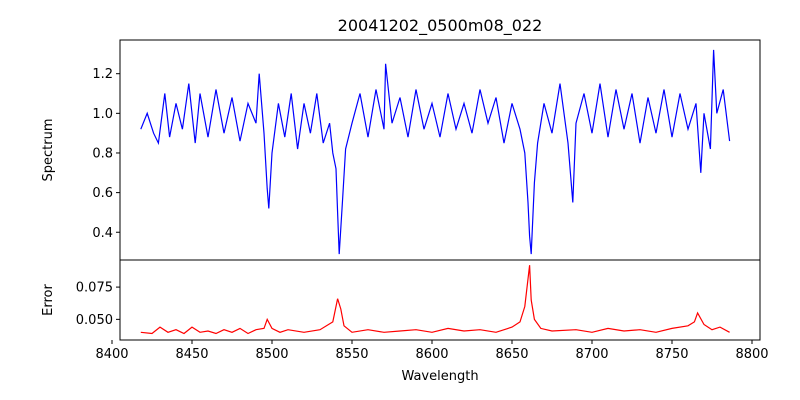  I want to click on spectrum-y-ticks: 0.4 0.6 0.8 1.0 1.2, so click(106, 154).